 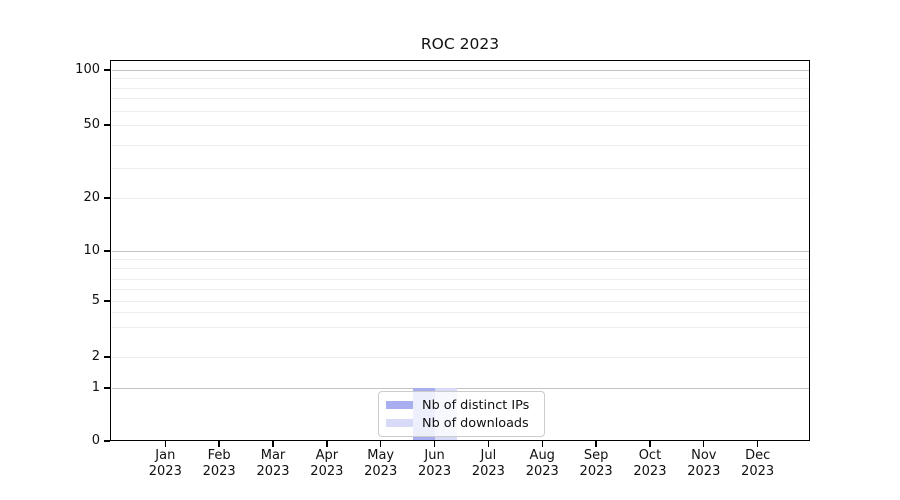 I want to click on x-tick-label-aug: Aug 2023, so click(x=542, y=464).